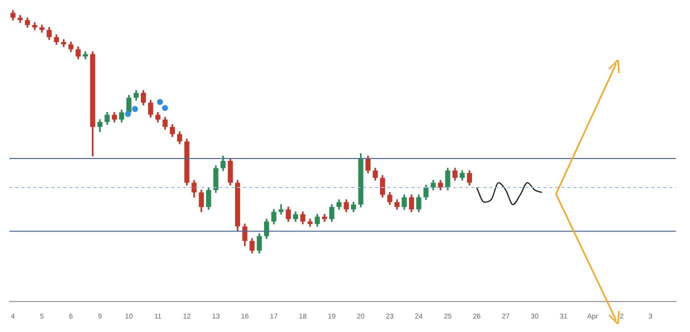  What do you see at coordinates (281, 209) in the screenshot?
I see `candlestick` at bounding box center [281, 209].